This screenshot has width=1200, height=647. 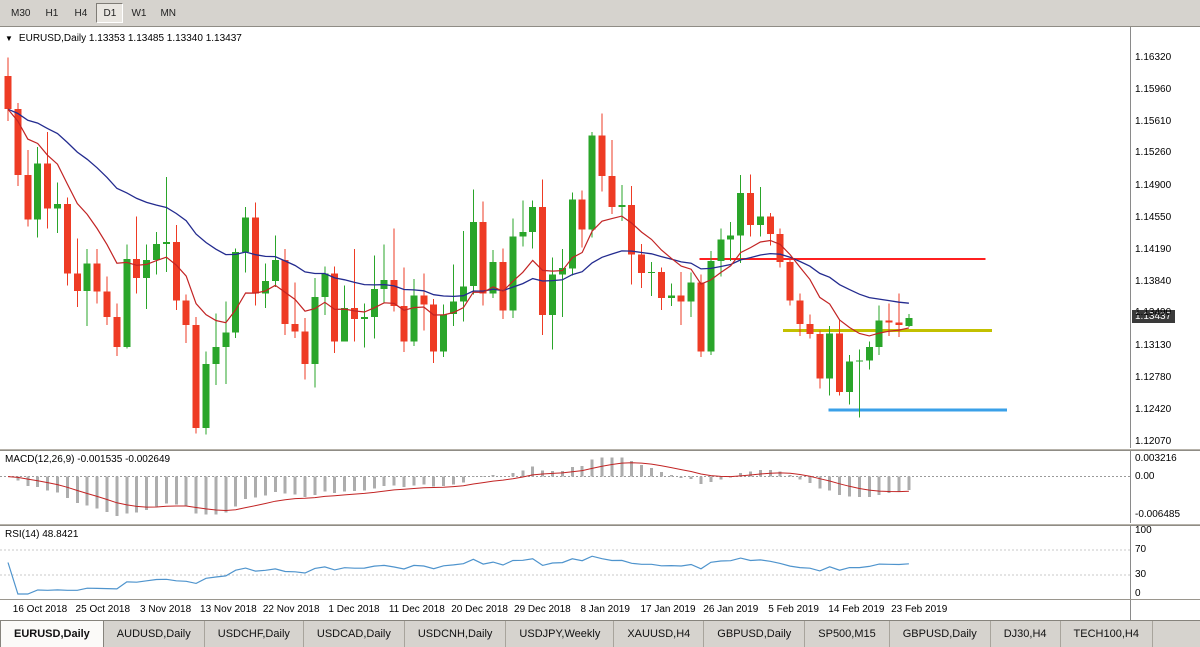 What do you see at coordinates (847, 634) in the screenshot?
I see `chart-tab-sp500-m15: SP500,M15` at bounding box center [847, 634].